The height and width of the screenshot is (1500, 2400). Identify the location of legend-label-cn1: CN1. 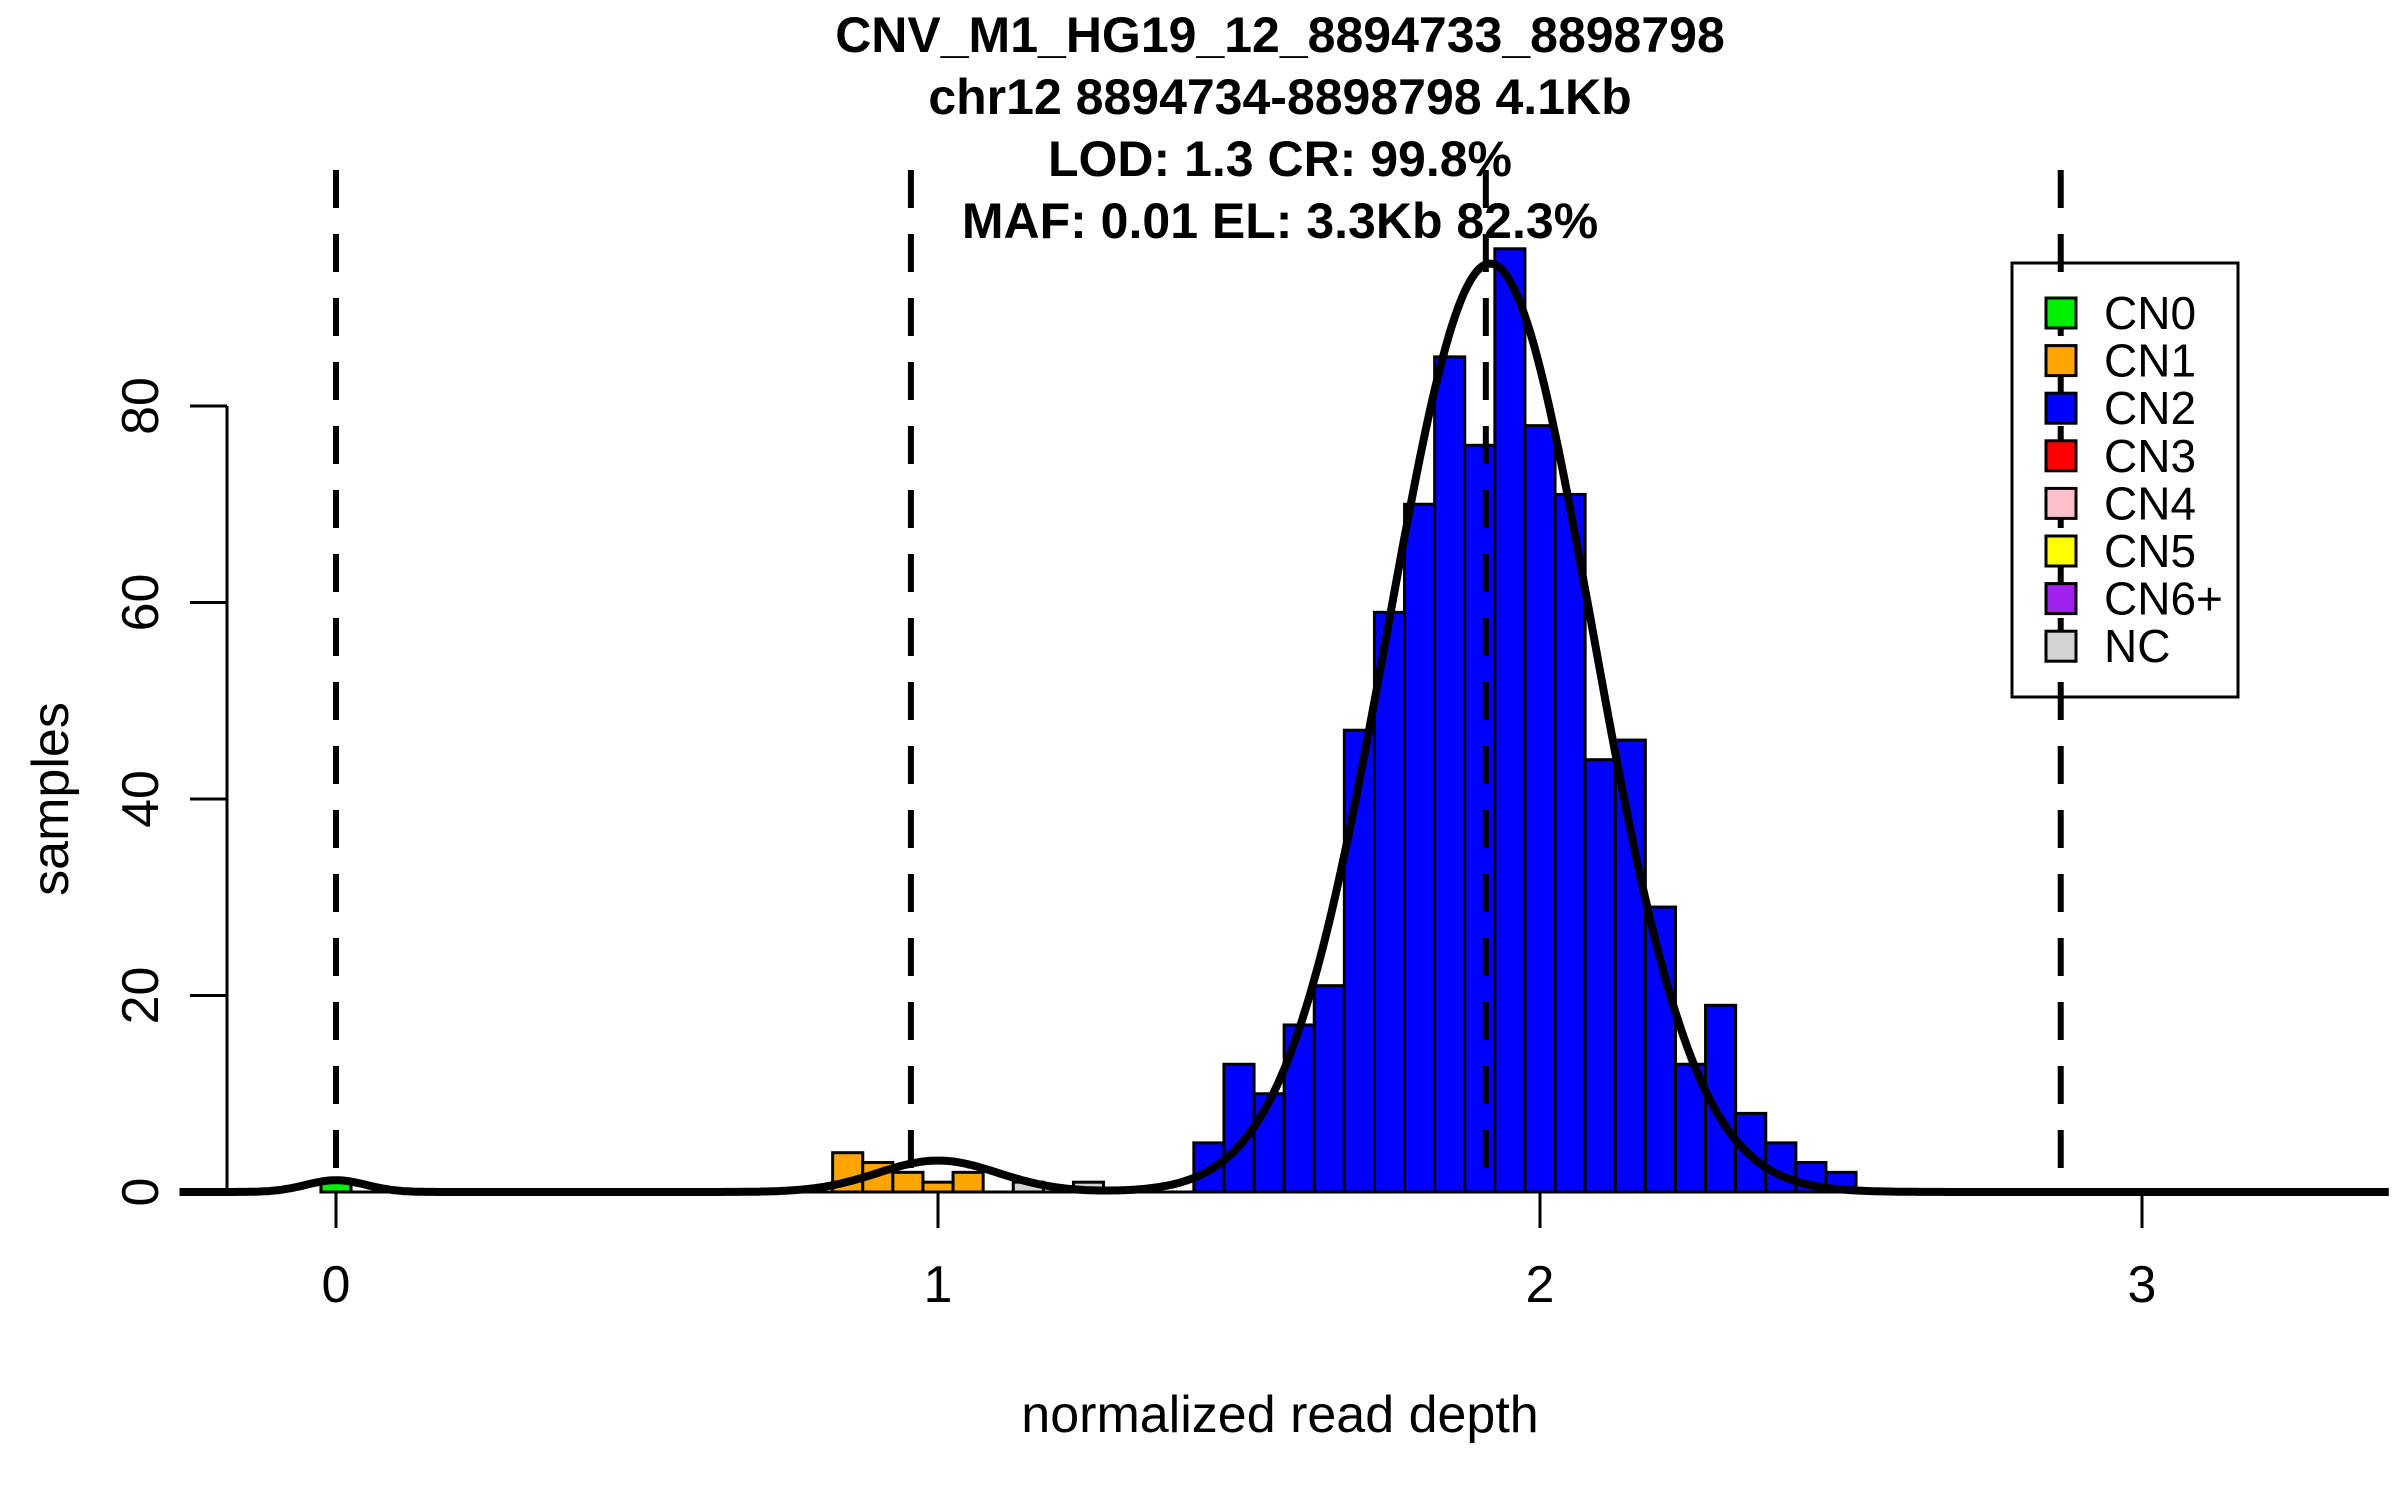
(2150, 361).